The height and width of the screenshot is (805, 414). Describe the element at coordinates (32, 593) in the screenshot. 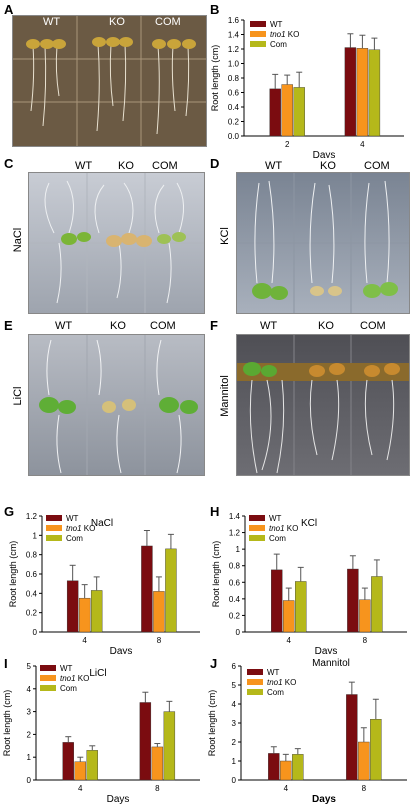

I see `chart-g-y-tick-label: 0.4` at that location.